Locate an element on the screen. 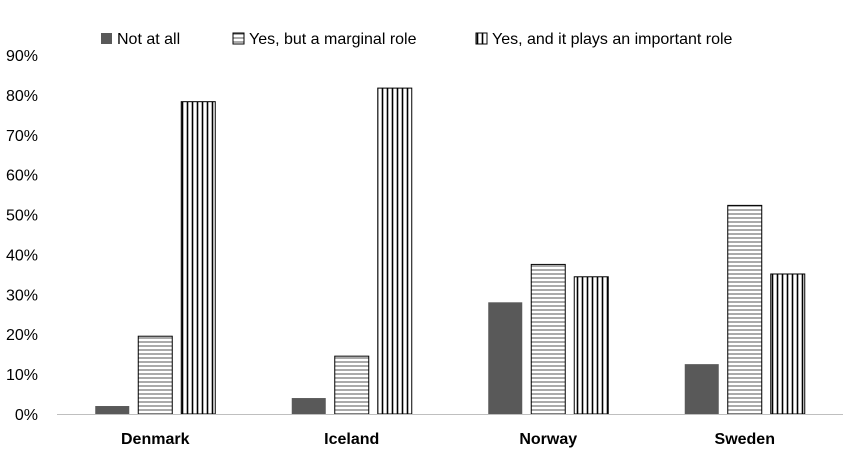  y-tick-label: 30% is located at coordinates (22, 295).